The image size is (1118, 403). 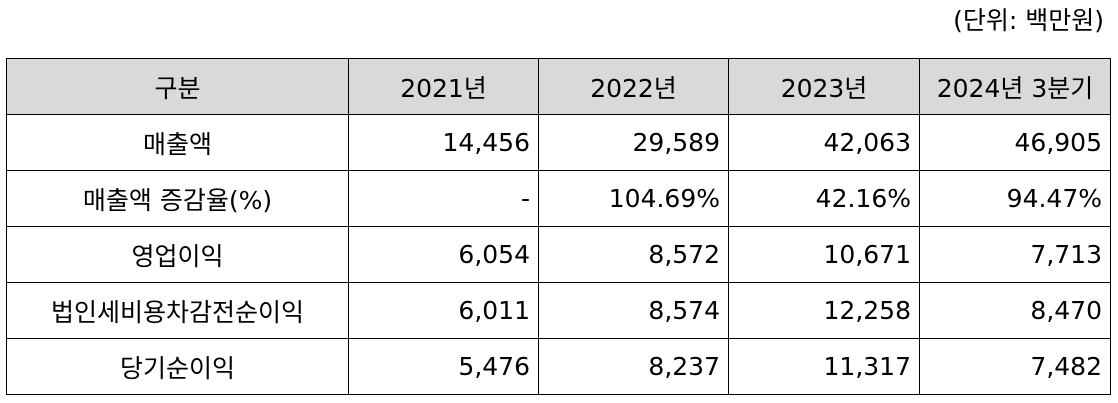 What do you see at coordinates (633, 254) in the screenshot?
I see `table-cell: 8,572` at bounding box center [633, 254].